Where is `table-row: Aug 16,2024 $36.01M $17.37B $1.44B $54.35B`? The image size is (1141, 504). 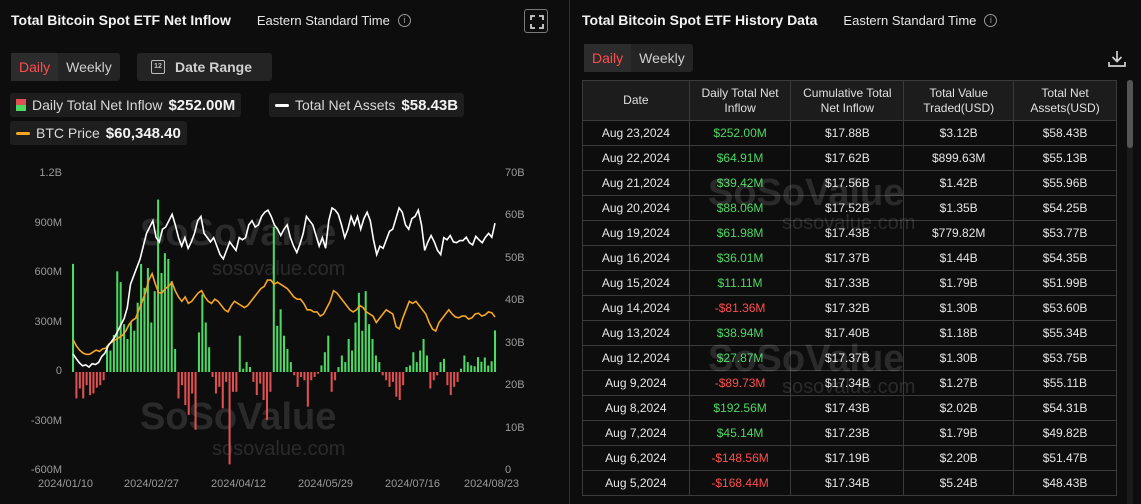 table-row: Aug 16,2024 $36.01M $17.37B $1.44B $54.35B is located at coordinates (849, 258).